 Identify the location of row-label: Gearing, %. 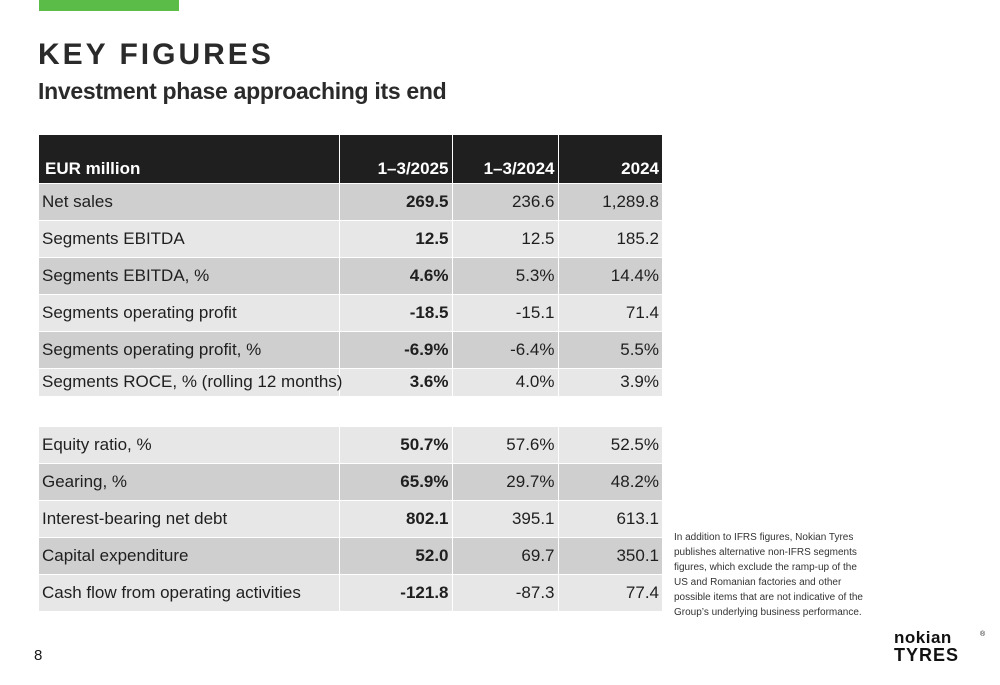
(189, 482).